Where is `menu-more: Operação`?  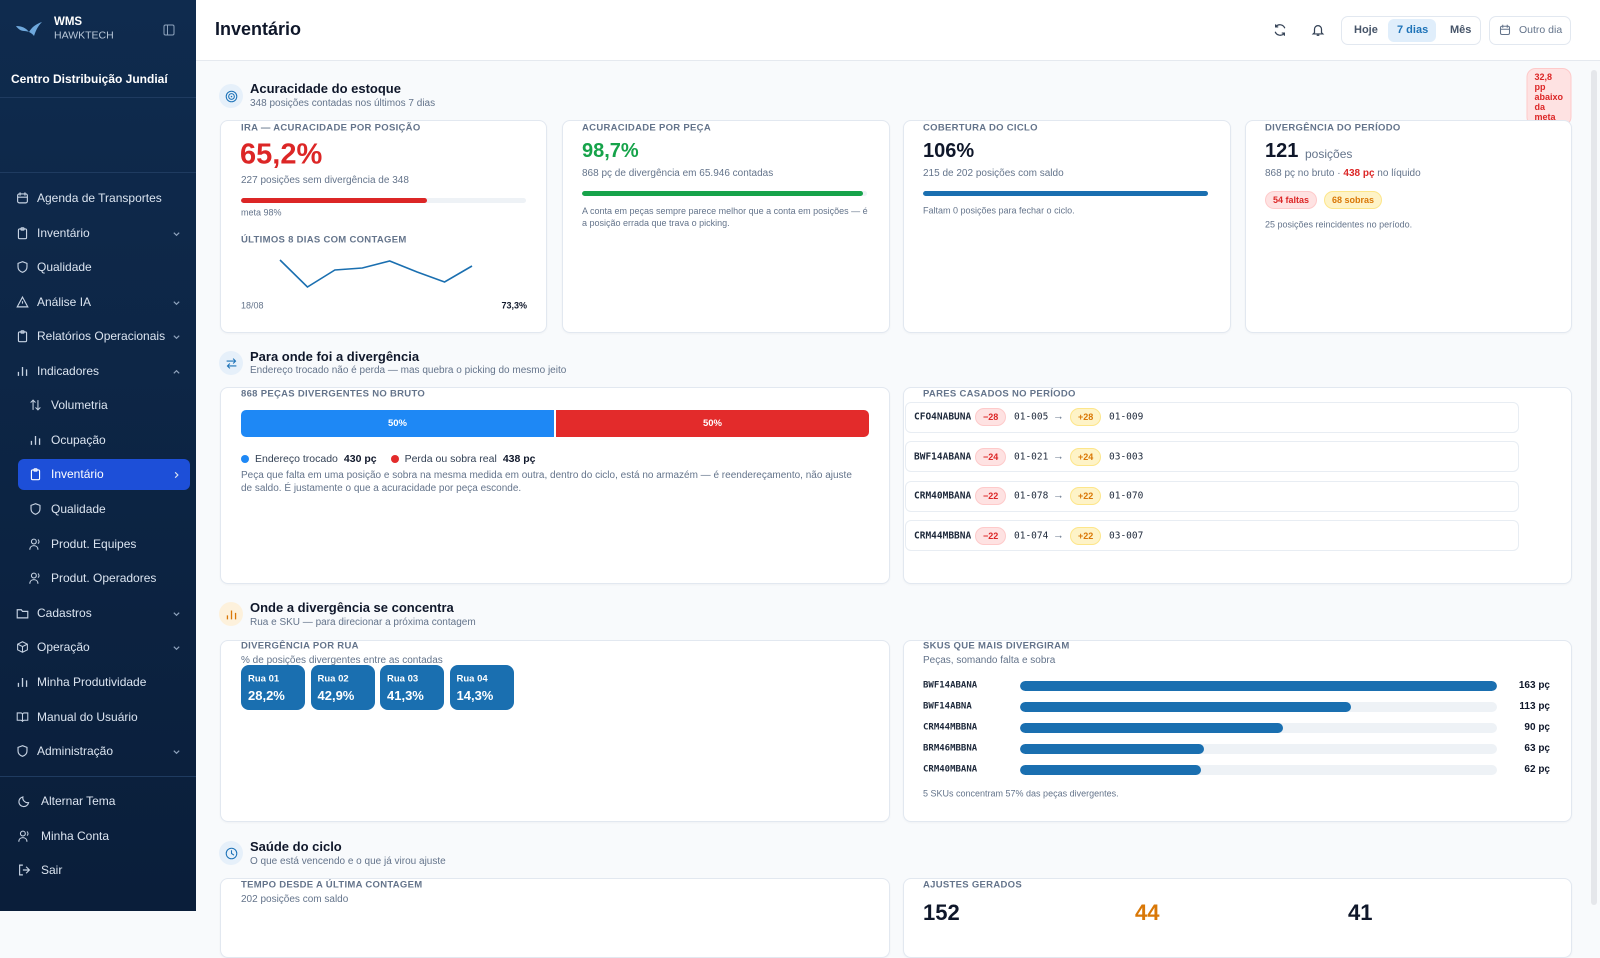 menu-more: Operação is located at coordinates (63, 646).